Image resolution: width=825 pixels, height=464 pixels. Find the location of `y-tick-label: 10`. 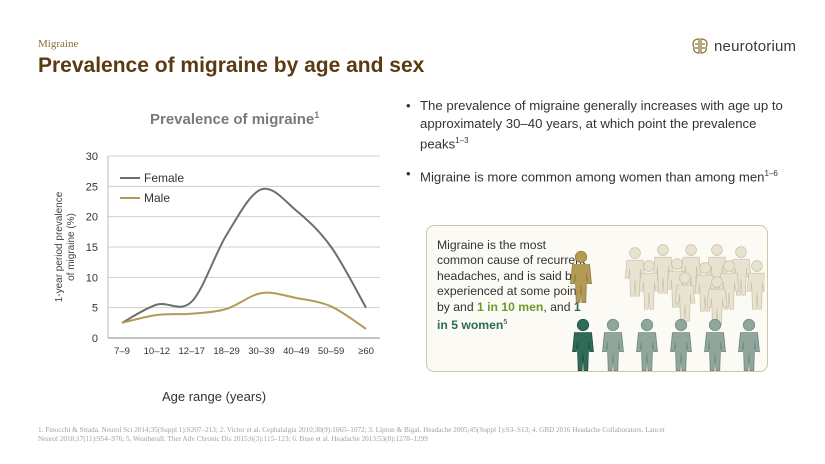

y-tick-label: 10 is located at coordinates (92, 278).